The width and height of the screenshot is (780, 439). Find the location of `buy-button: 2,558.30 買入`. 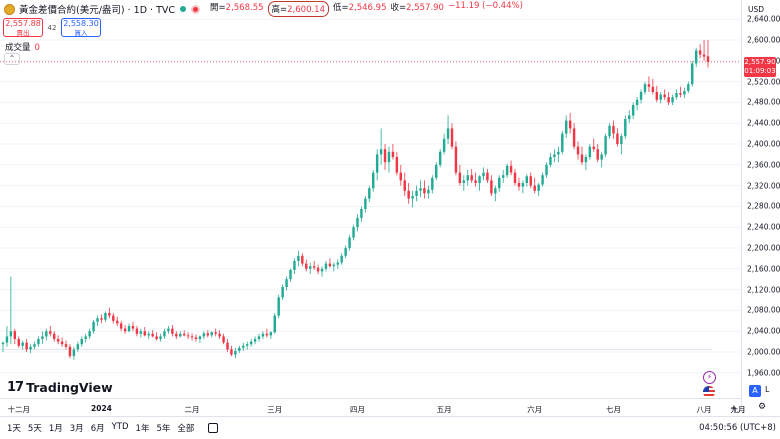

buy-button: 2,558.30 買入 is located at coordinates (81, 27).